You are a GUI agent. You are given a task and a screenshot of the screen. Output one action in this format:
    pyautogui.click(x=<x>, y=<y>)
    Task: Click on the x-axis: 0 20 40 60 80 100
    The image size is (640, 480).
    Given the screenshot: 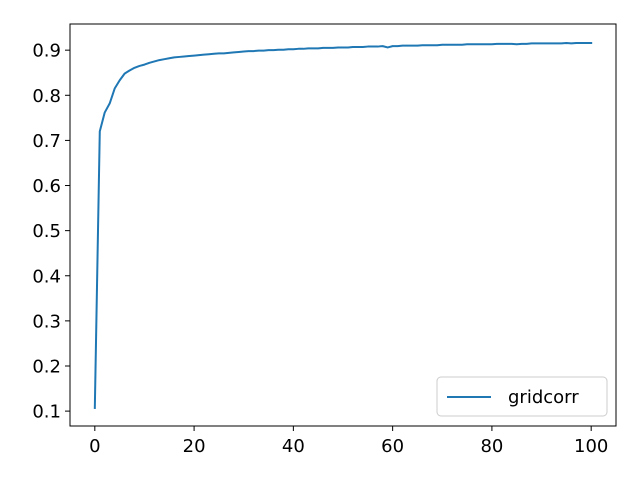 What is the action you would take?
    pyautogui.click(x=348, y=441)
    